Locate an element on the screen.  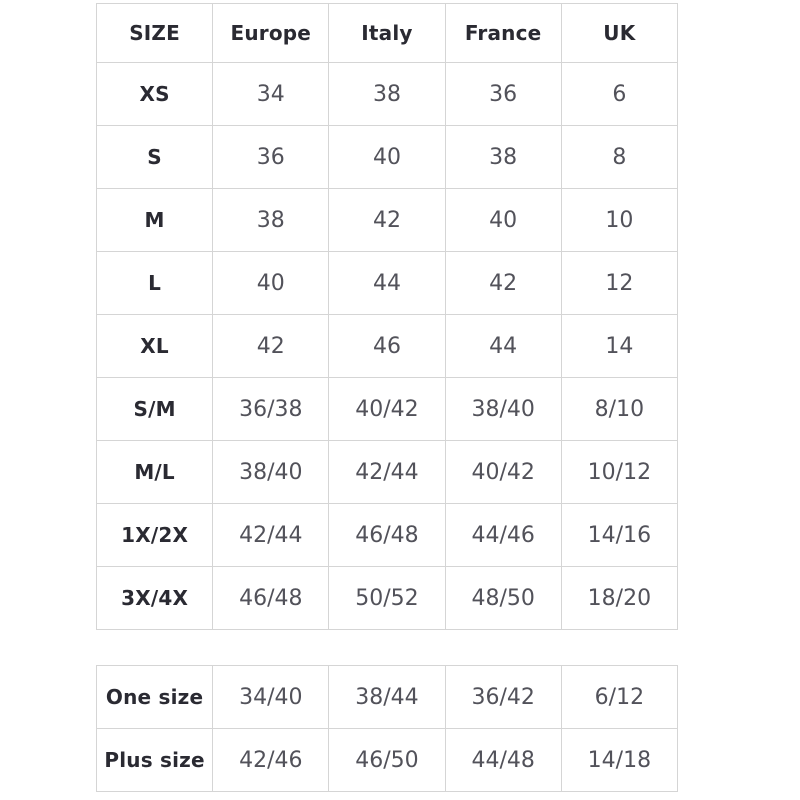
column-header-size: SIZE is located at coordinates (154, 33).